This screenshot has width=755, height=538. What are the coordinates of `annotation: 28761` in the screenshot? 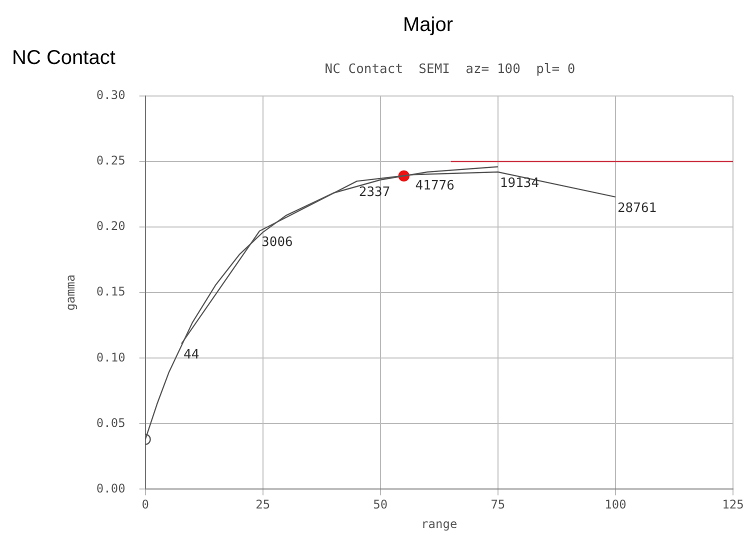 It's located at (637, 208).